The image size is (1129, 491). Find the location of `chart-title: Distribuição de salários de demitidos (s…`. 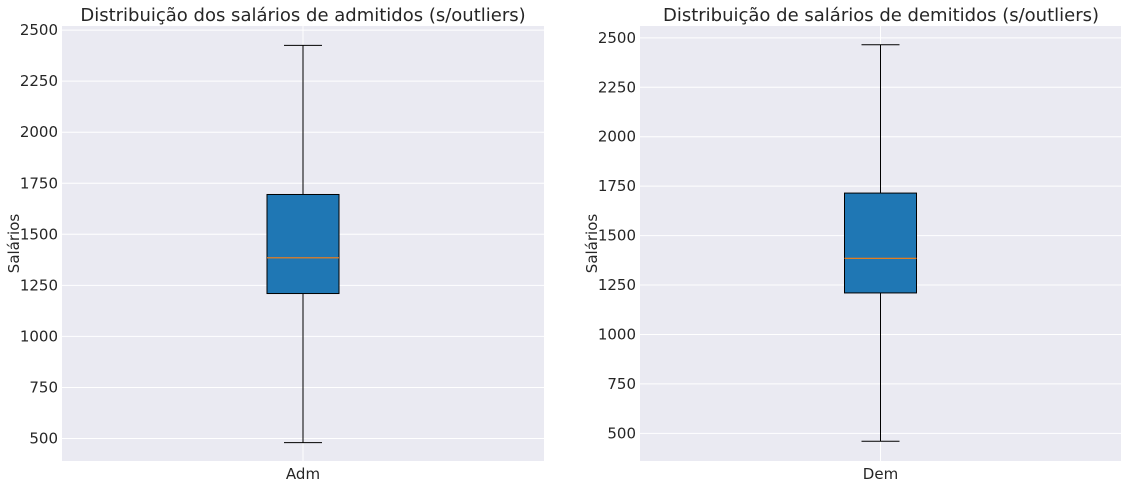

chart-title: Distribuição de salários de demitidos (s… is located at coordinates (881, 15).